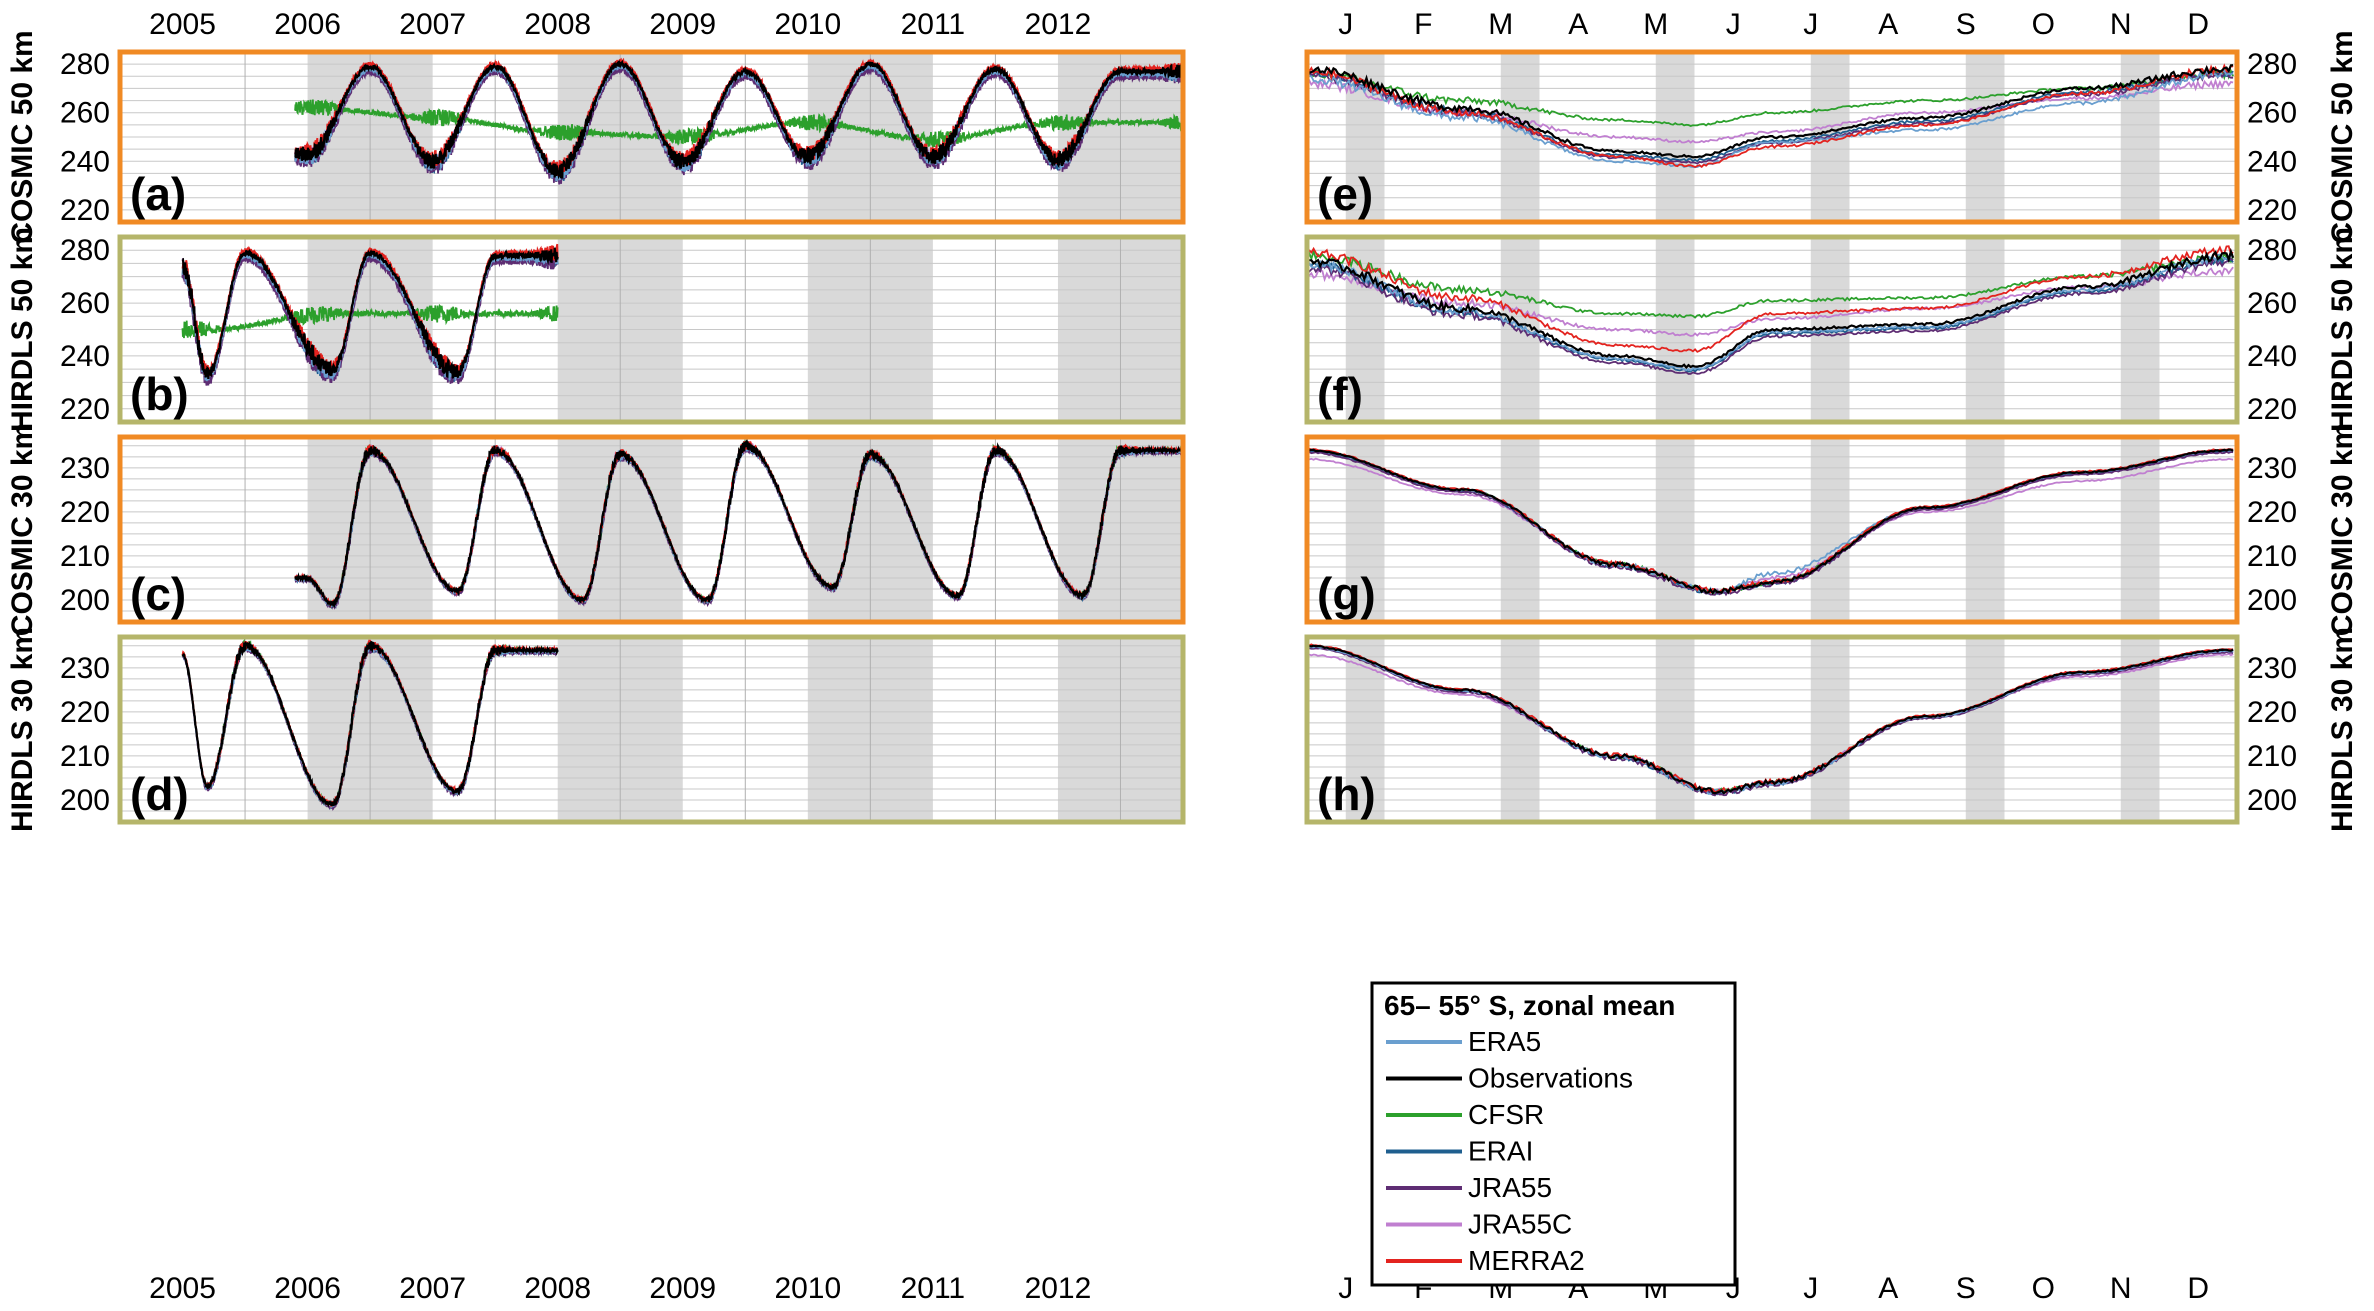  Describe the element at coordinates (1423, 24) in the screenshot. I see `month-label-top: F` at that location.